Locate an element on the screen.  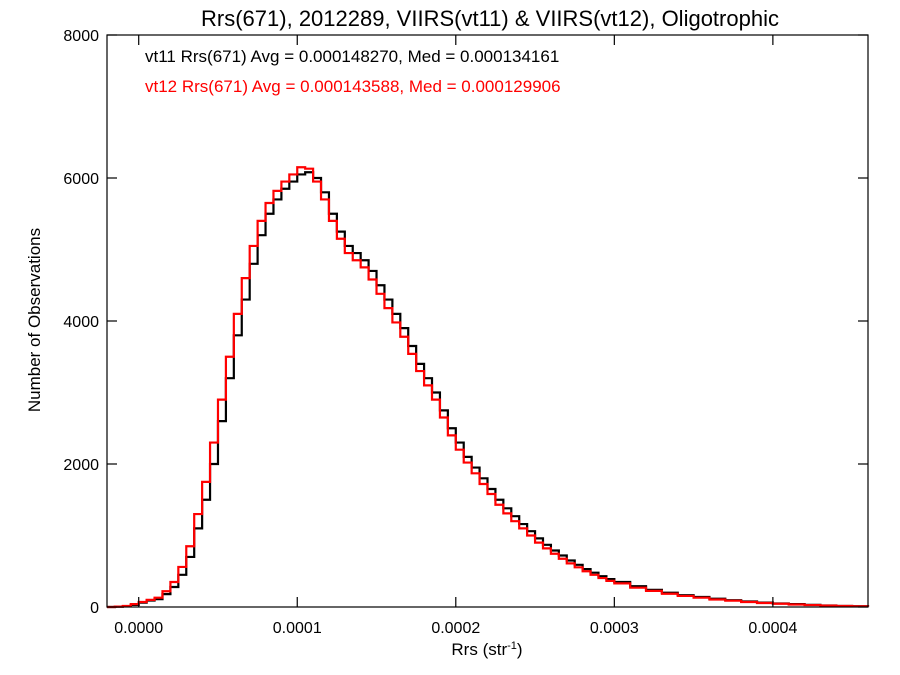
x-axis-label-close: ) is located at coordinates (520, 649).